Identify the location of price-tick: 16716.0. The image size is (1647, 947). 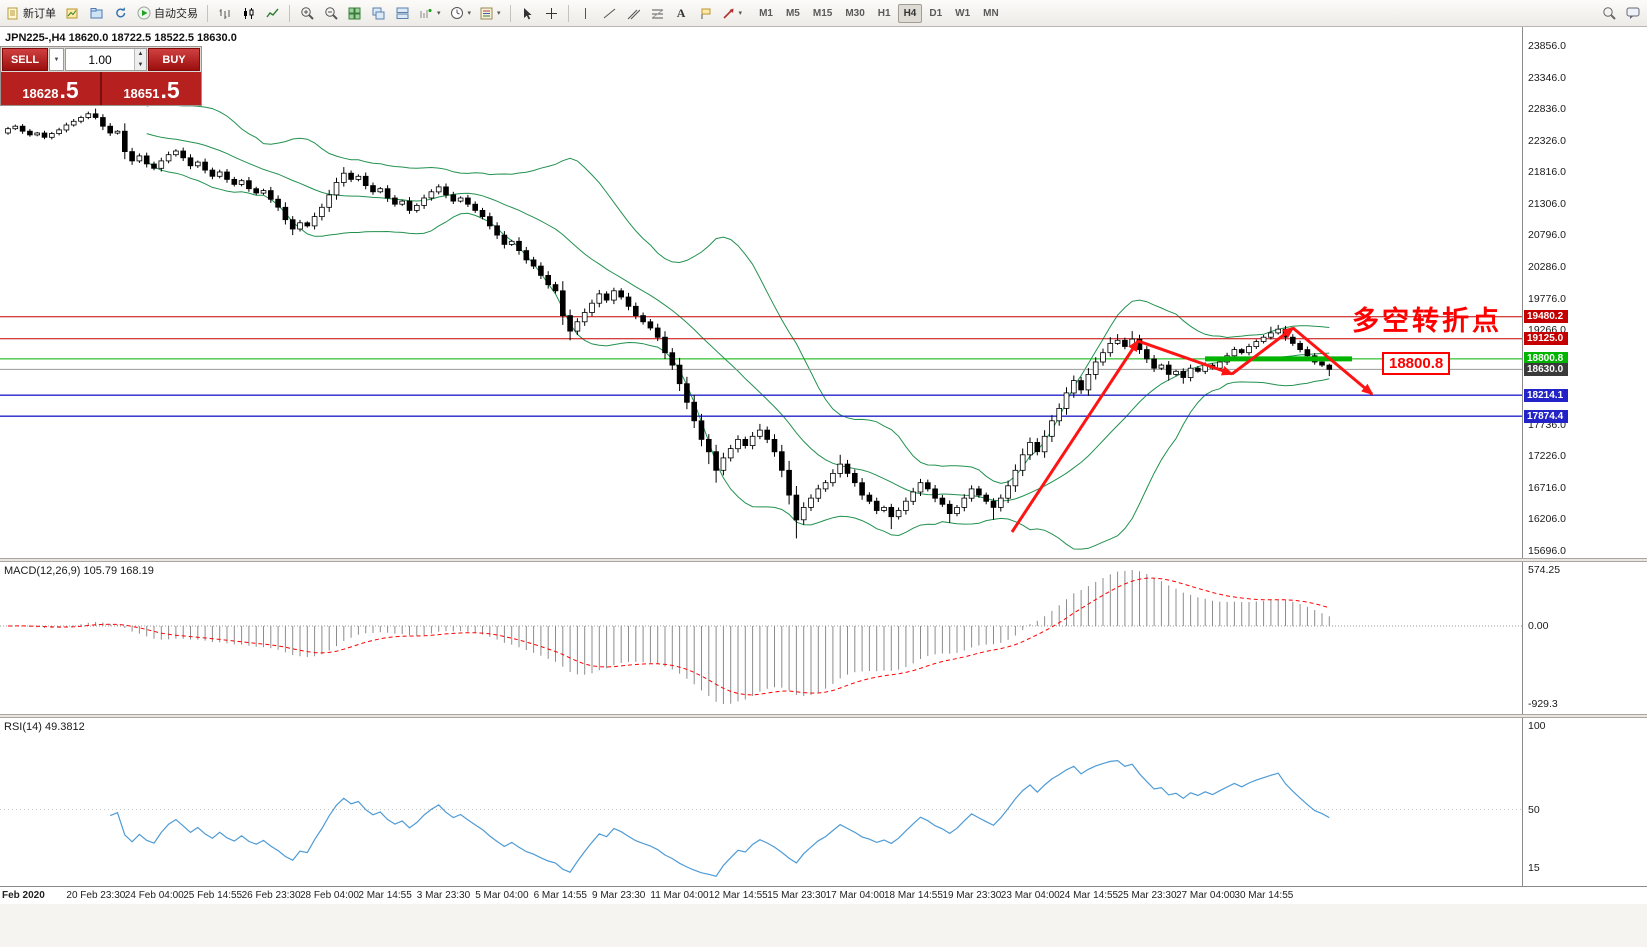
(1547, 487).